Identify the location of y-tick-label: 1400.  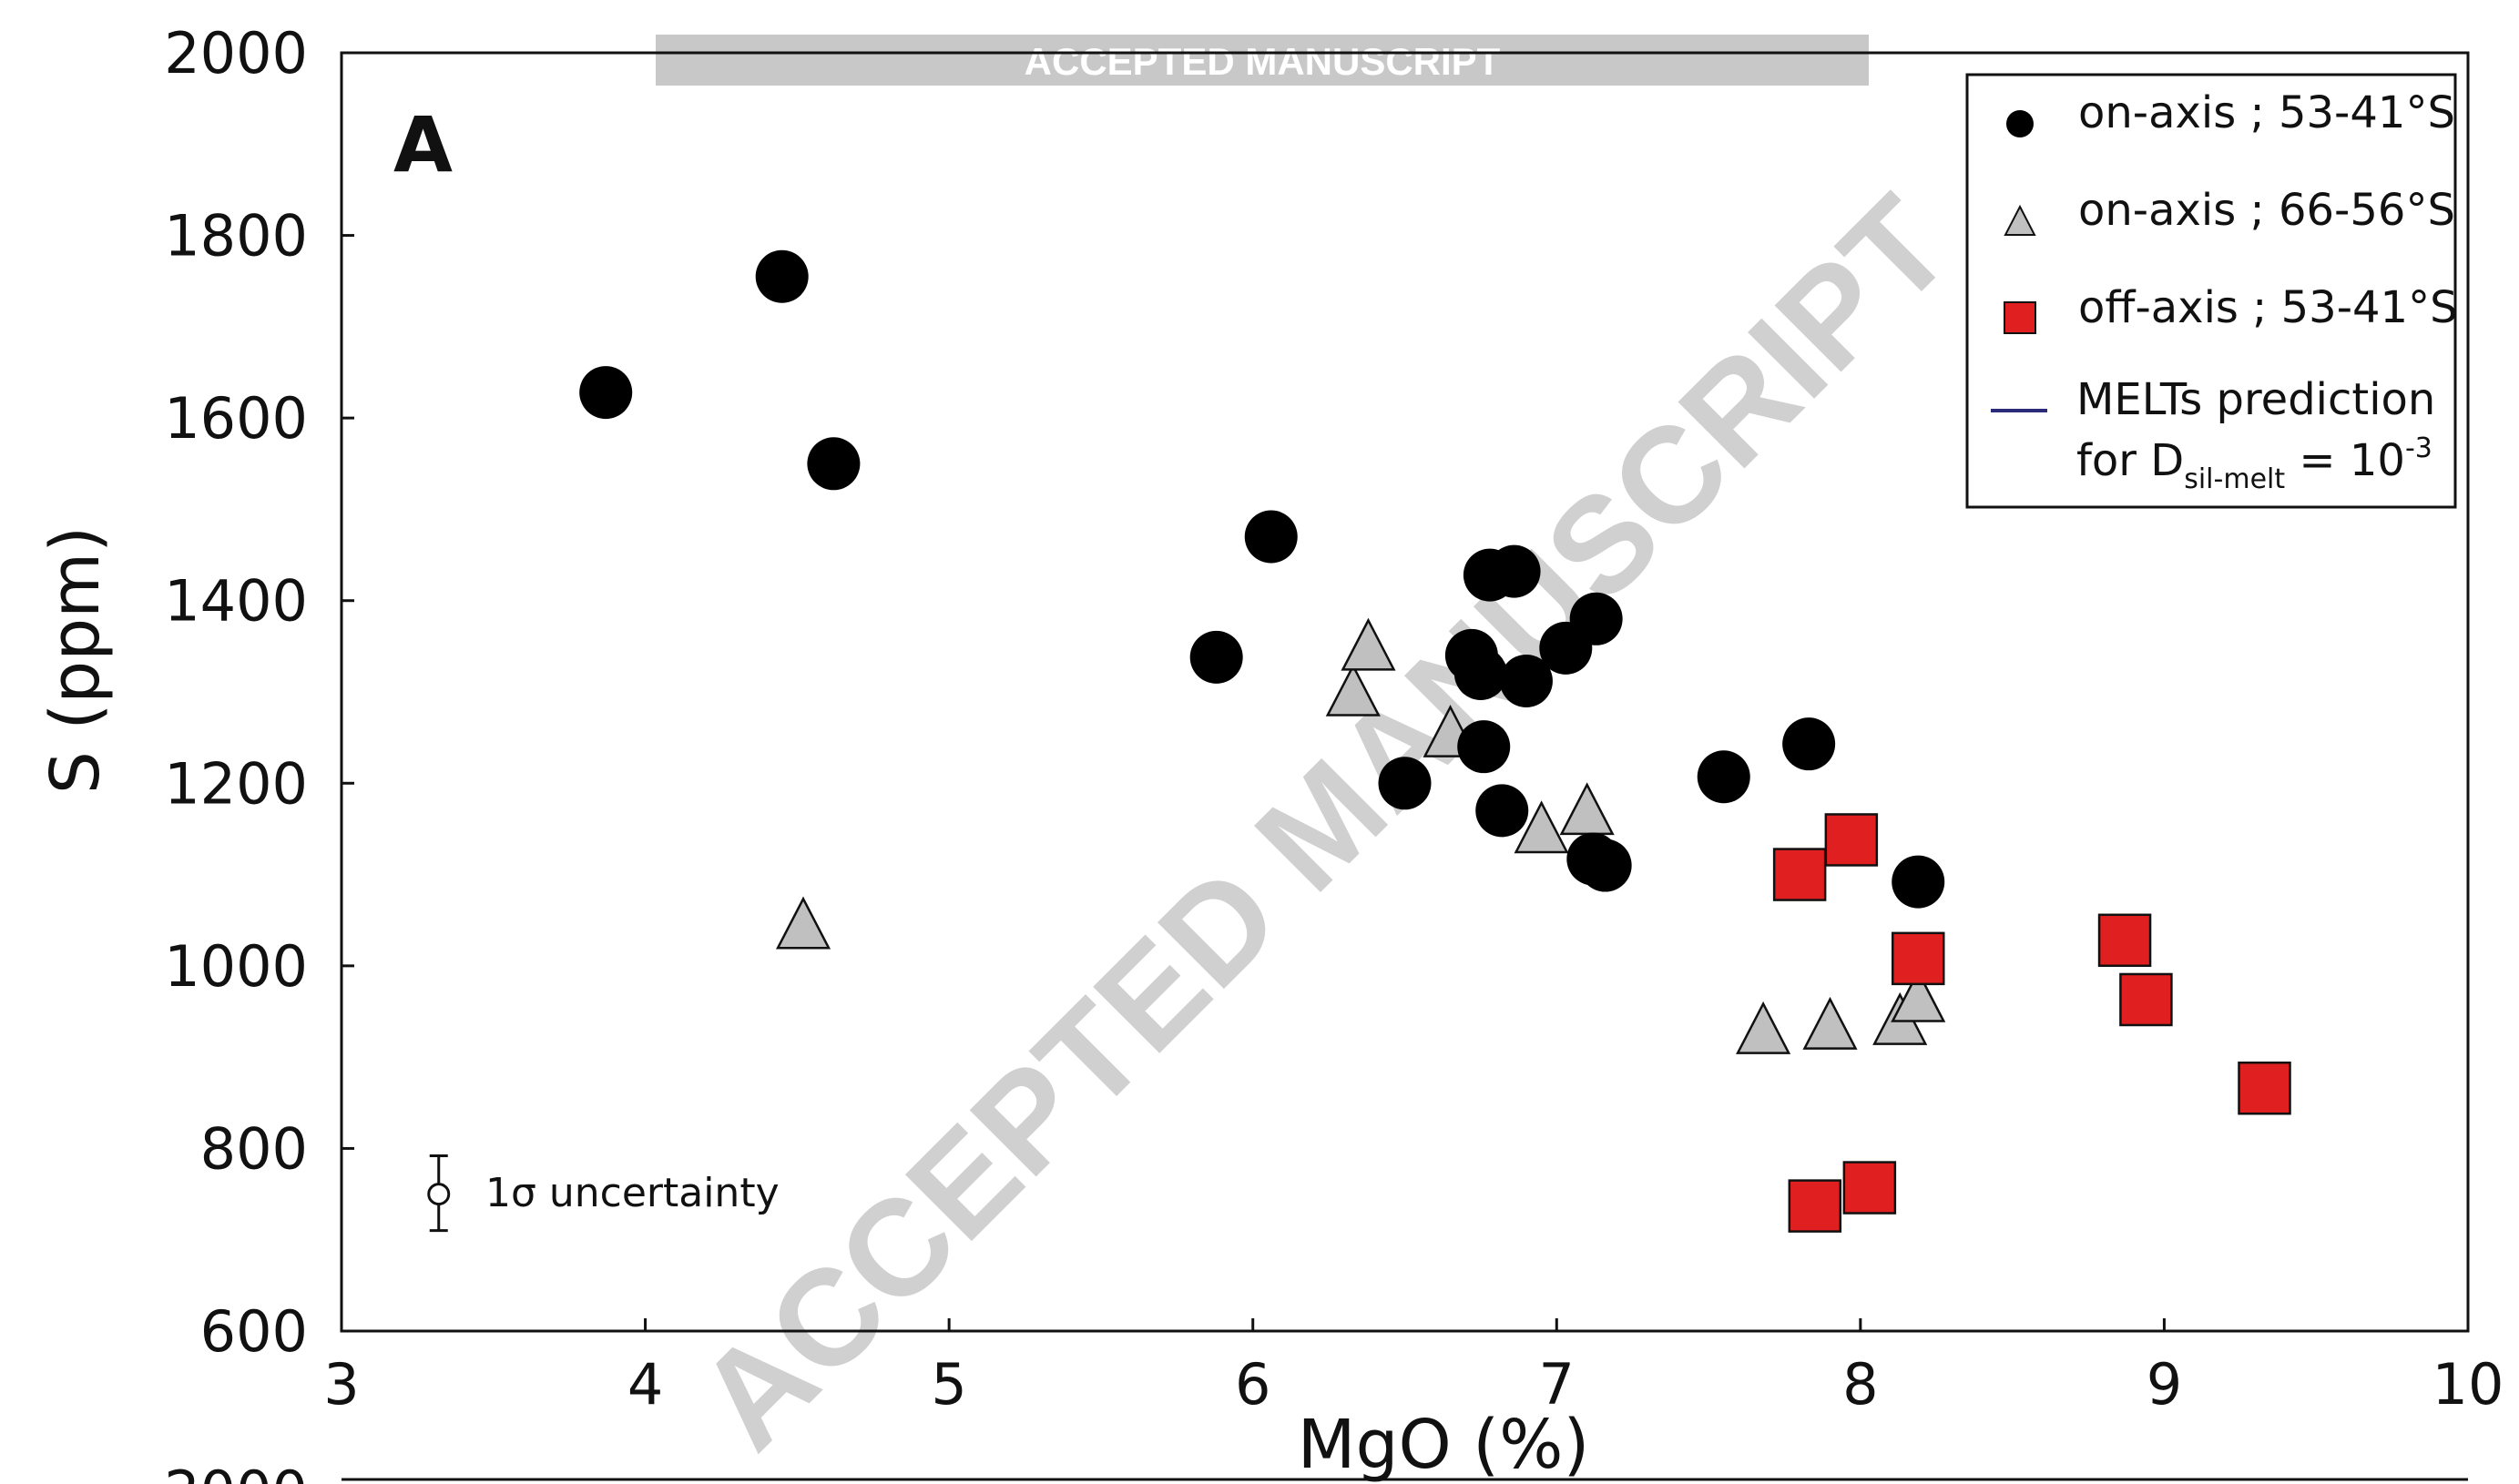
(236, 601).